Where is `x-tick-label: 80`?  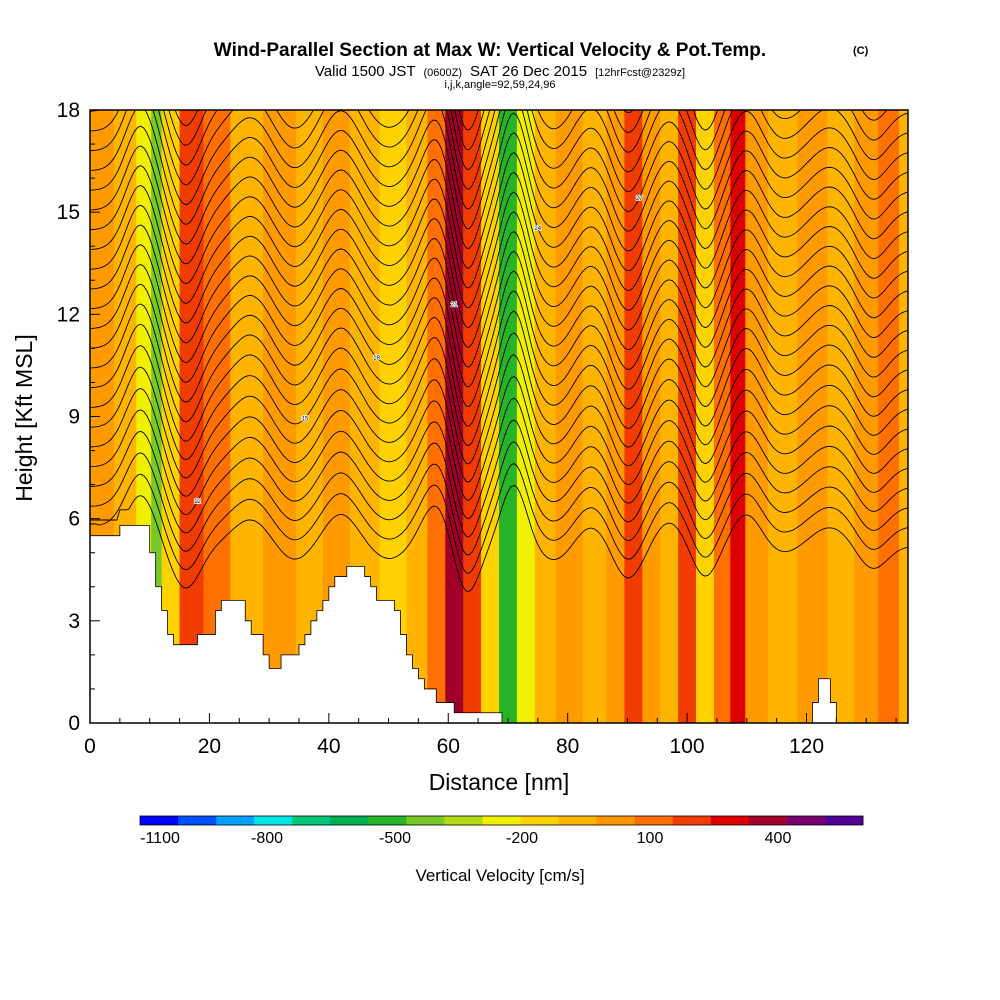 x-tick-label: 80 is located at coordinates (567, 746).